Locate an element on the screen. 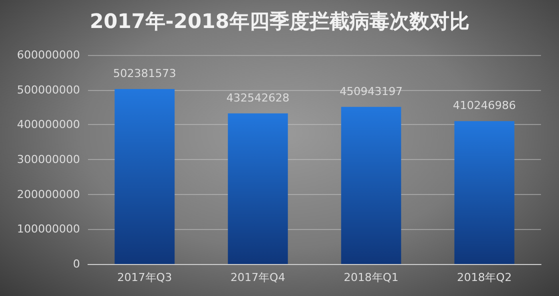  y-tick-label: 0 is located at coordinates (76, 264).